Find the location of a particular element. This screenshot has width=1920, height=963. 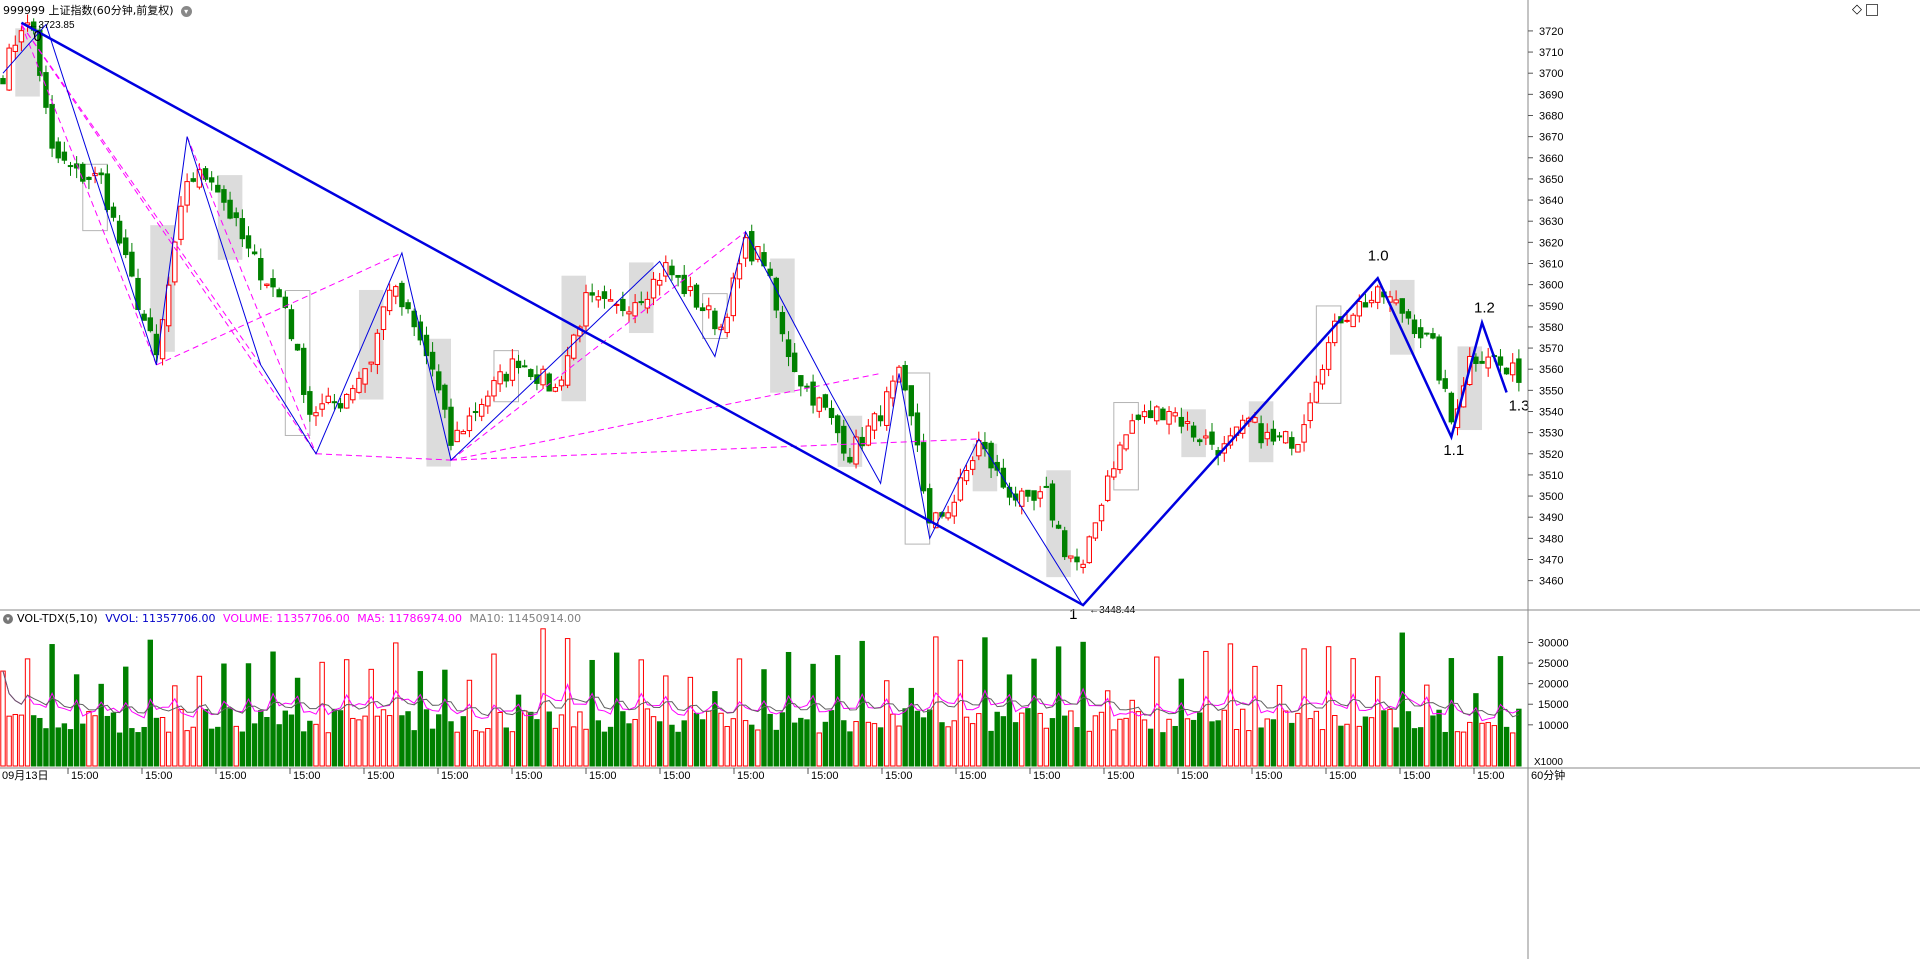

price-tick-label: 3570 is located at coordinates (1551, 349).